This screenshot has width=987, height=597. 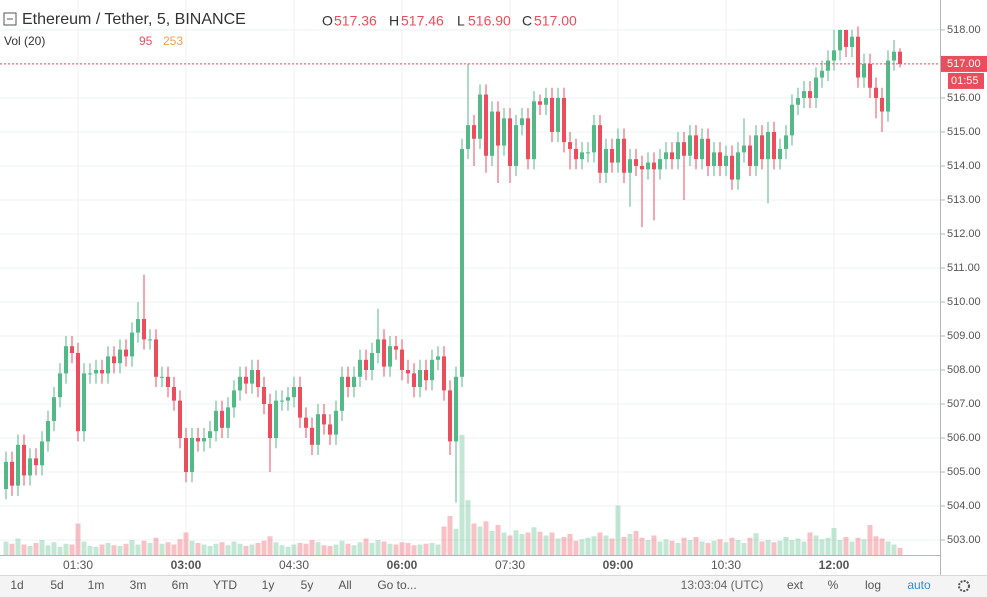 What do you see at coordinates (268, 585) in the screenshot?
I see `toolbar-button: 1y` at bounding box center [268, 585].